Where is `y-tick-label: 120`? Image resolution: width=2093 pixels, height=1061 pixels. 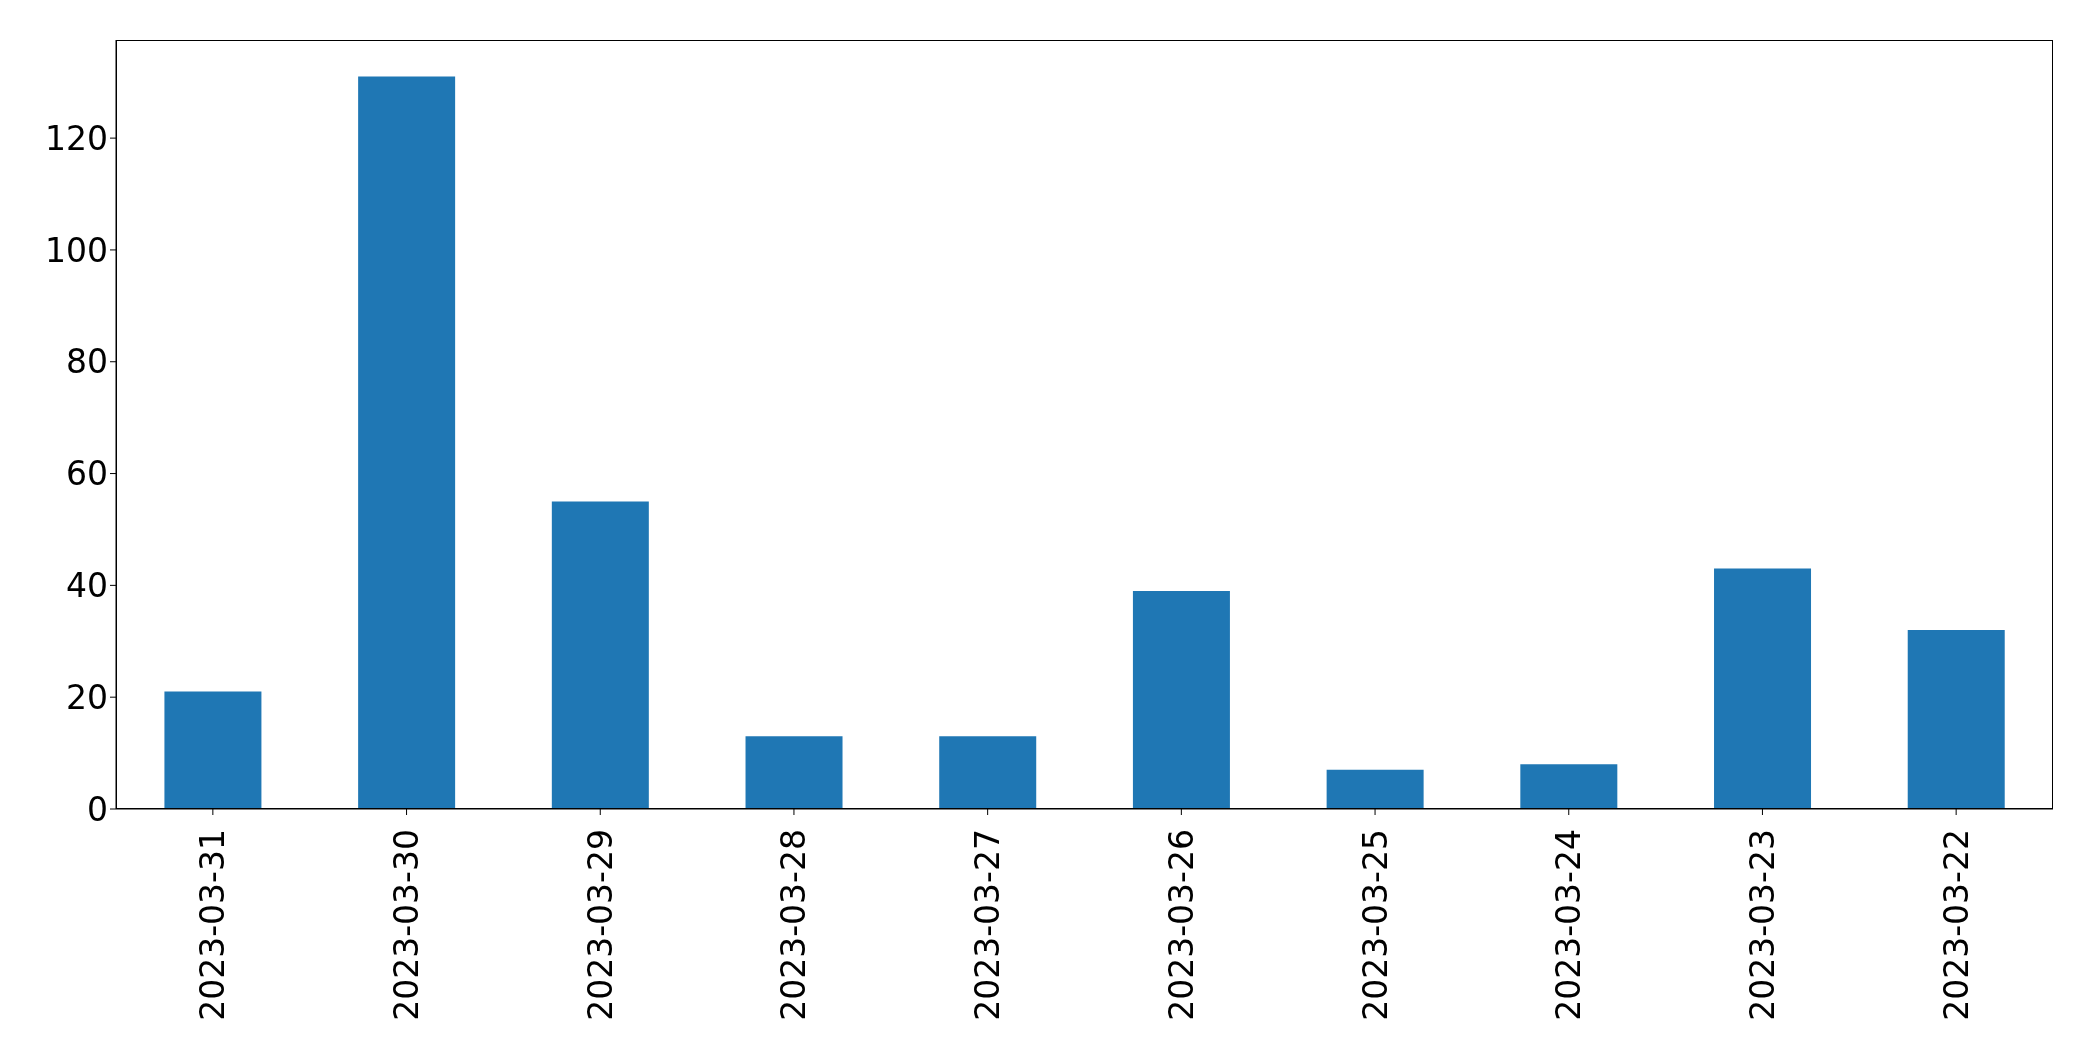 y-tick-label: 120 is located at coordinates (76, 138).